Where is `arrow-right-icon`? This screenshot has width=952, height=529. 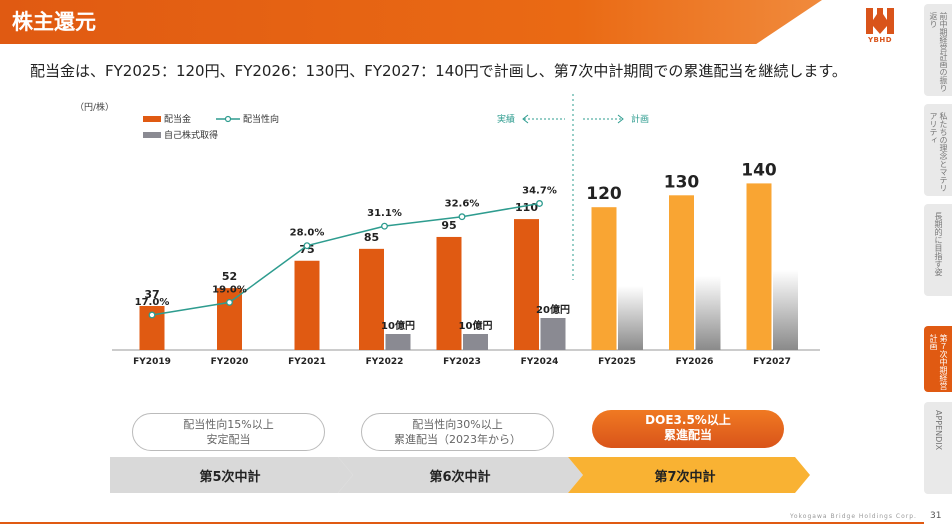 arrow-right-icon is located at coordinates (620, 119).